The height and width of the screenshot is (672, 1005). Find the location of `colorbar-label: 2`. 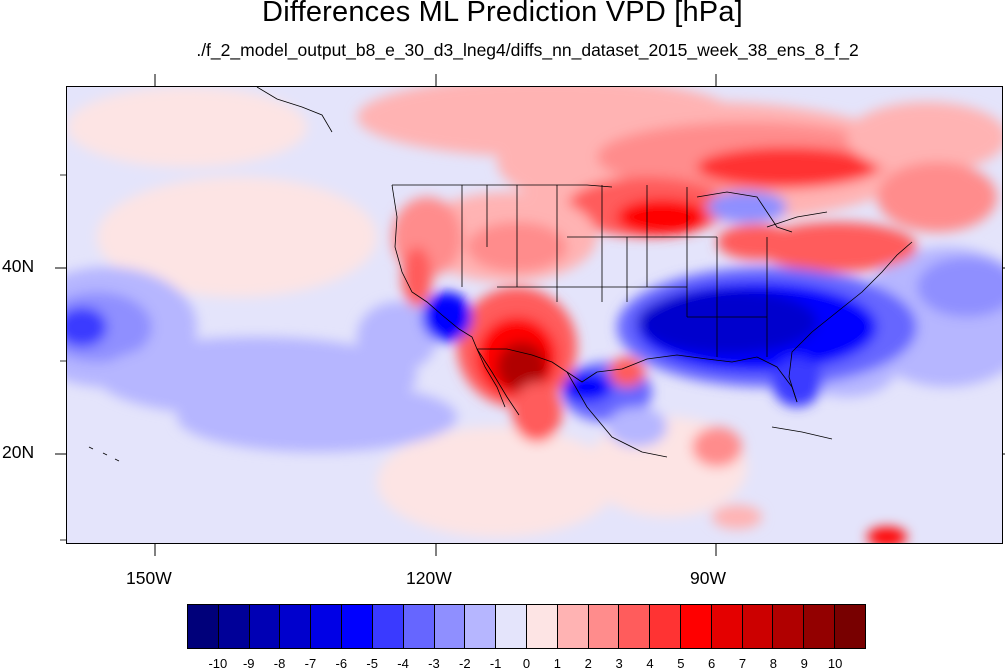

colorbar-label: 2 is located at coordinates (588, 663).